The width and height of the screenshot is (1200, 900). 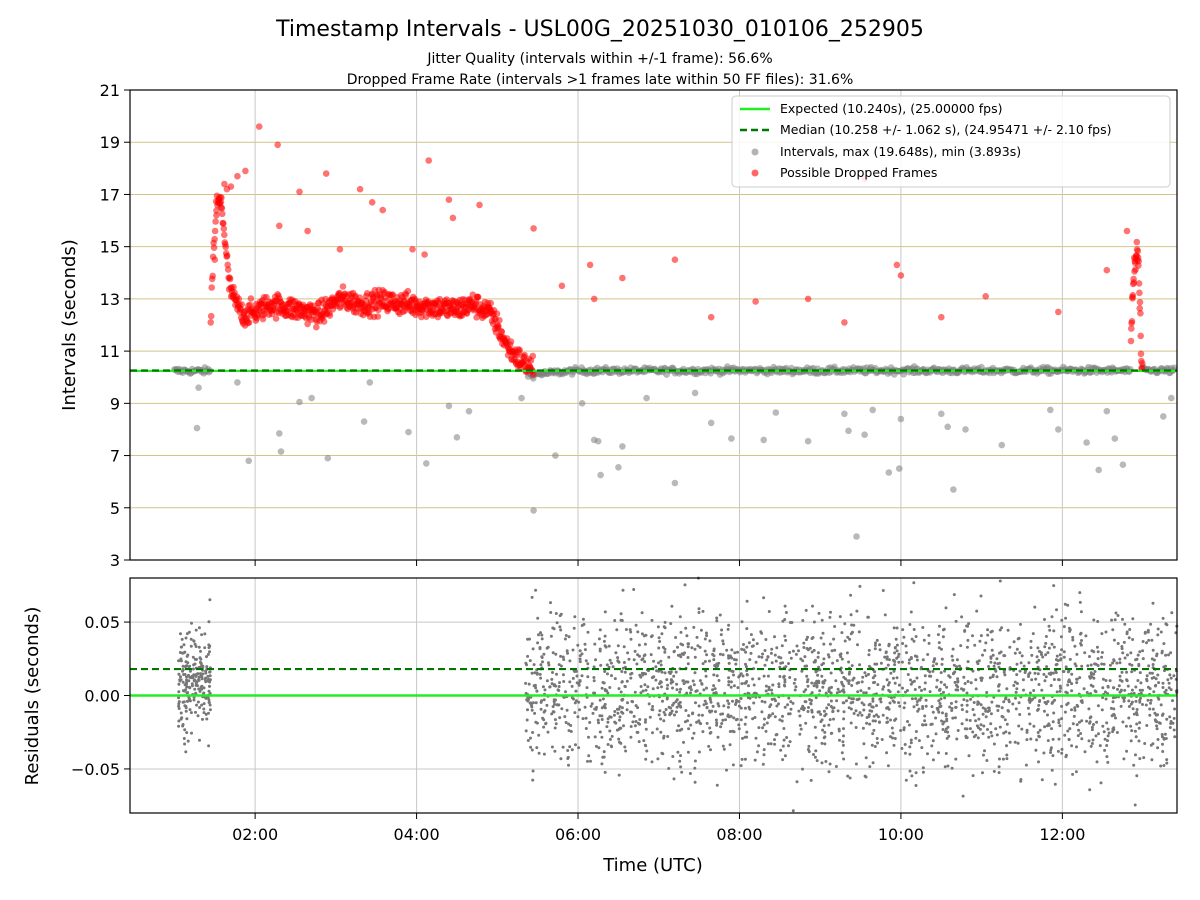 I want to click on intervals-y-tick-label: 13, so click(x=110, y=299).